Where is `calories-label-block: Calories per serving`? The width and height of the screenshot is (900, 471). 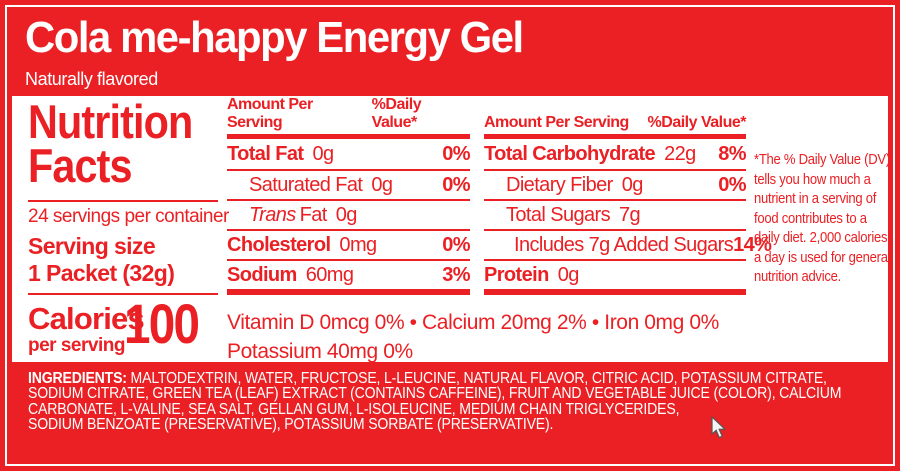 calories-label-block: Calories per serving is located at coordinates (86, 328).